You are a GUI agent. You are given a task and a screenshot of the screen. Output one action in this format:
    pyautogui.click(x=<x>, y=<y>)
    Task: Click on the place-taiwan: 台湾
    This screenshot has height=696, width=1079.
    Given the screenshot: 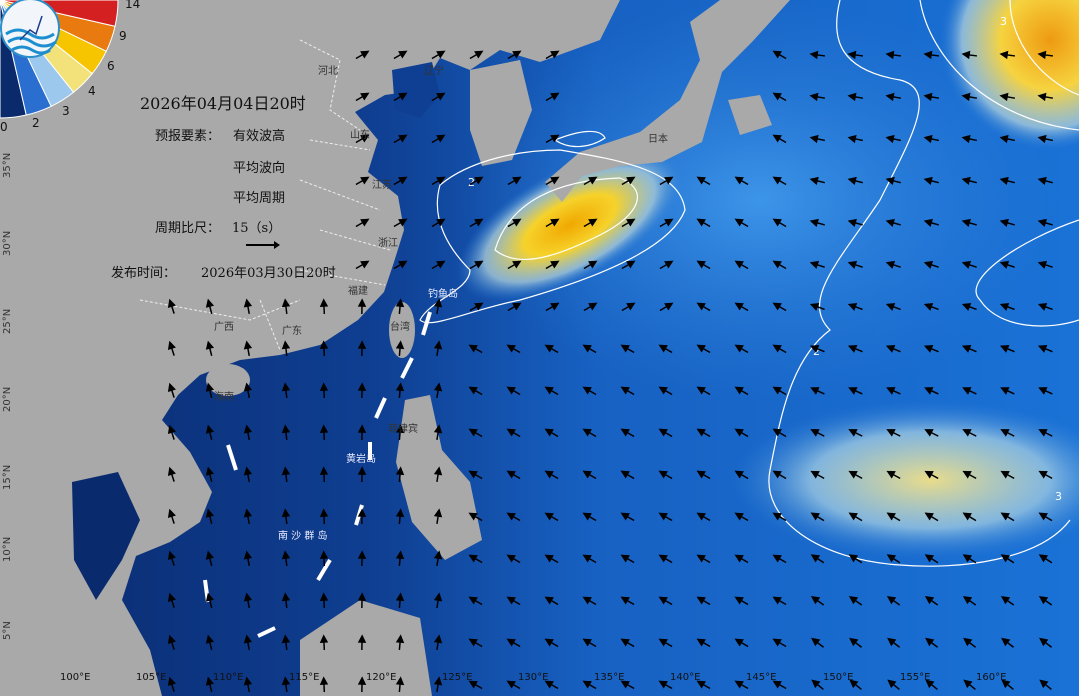 What is the action you would take?
    pyautogui.click(x=400, y=327)
    